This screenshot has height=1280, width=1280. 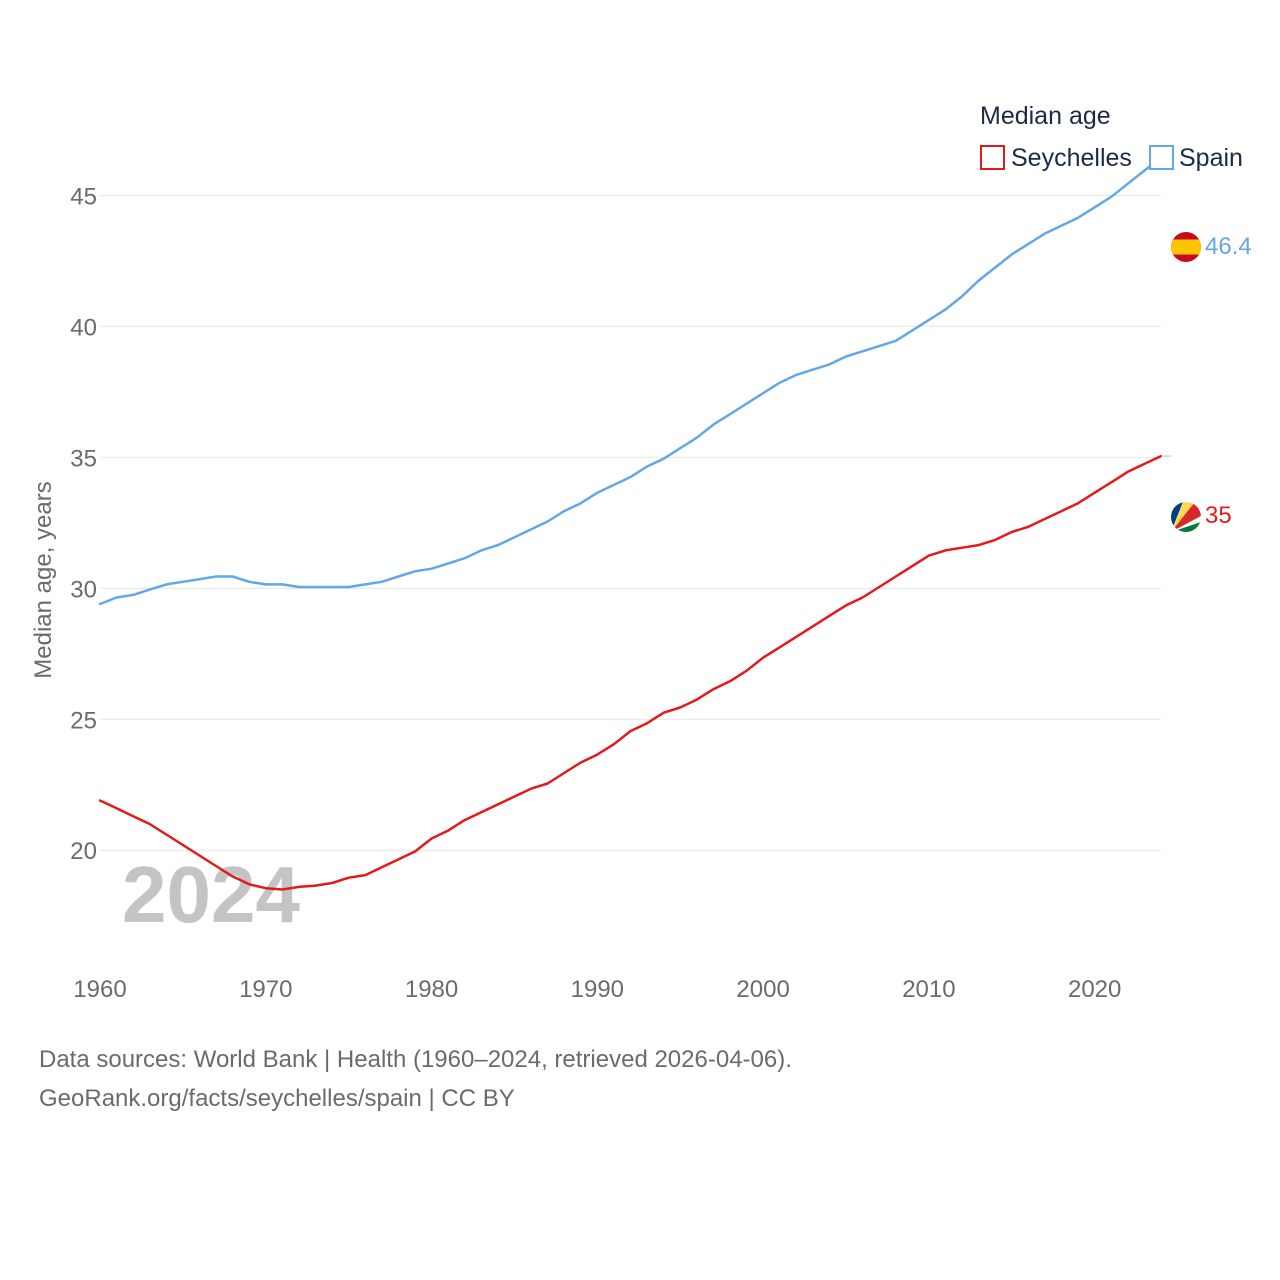 What do you see at coordinates (762, 989) in the screenshot?
I see `x-tick-label-2000: 2000` at bounding box center [762, 989].